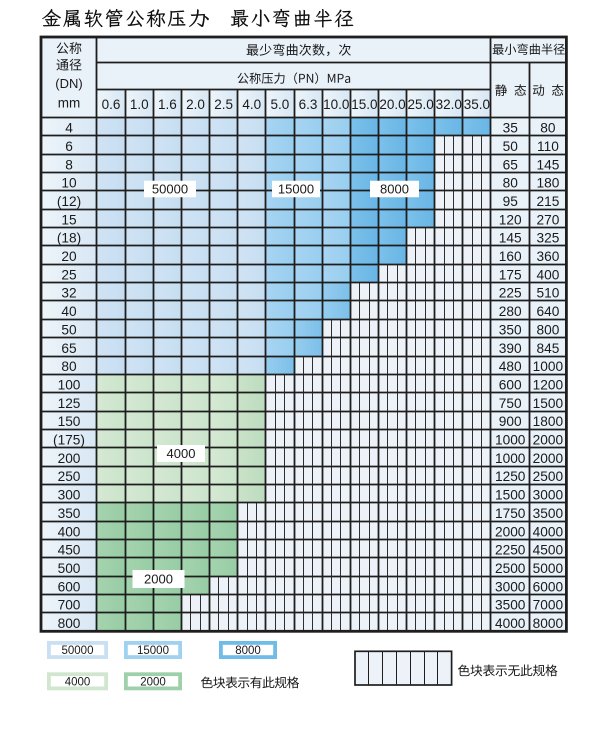 The width and height of the screenshot is (600, 743). Describe the element at coordinates (510, 403) in the screenshot. I see `svg-text: 750` at that location.